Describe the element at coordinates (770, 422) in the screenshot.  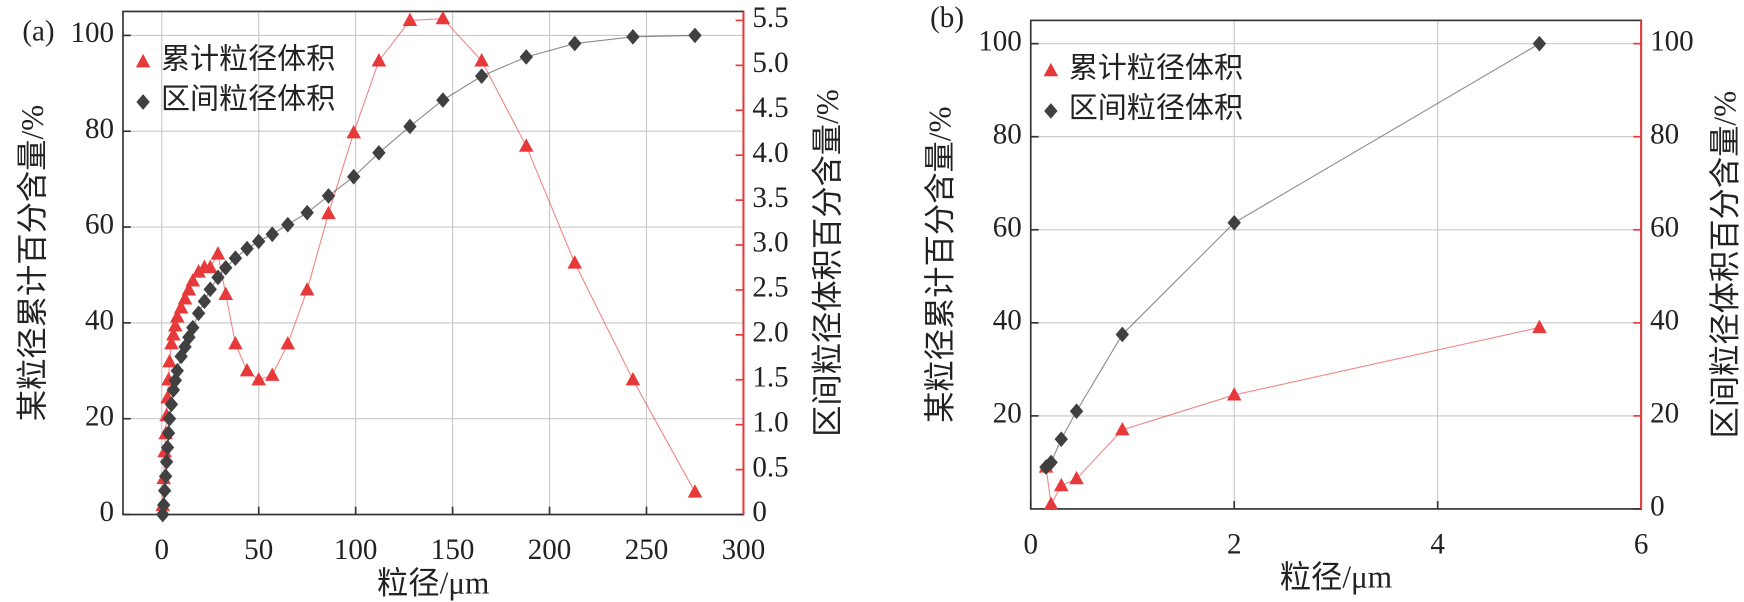
I see `y2-tick-label: 1.0` at that location.